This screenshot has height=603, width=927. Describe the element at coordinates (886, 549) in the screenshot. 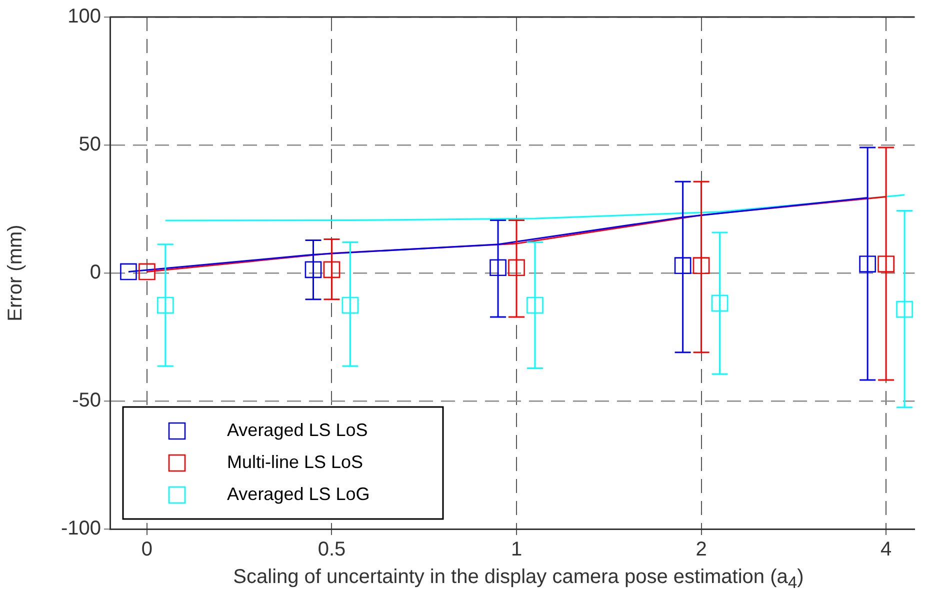

I see `x-tick-label: 4` at that location.